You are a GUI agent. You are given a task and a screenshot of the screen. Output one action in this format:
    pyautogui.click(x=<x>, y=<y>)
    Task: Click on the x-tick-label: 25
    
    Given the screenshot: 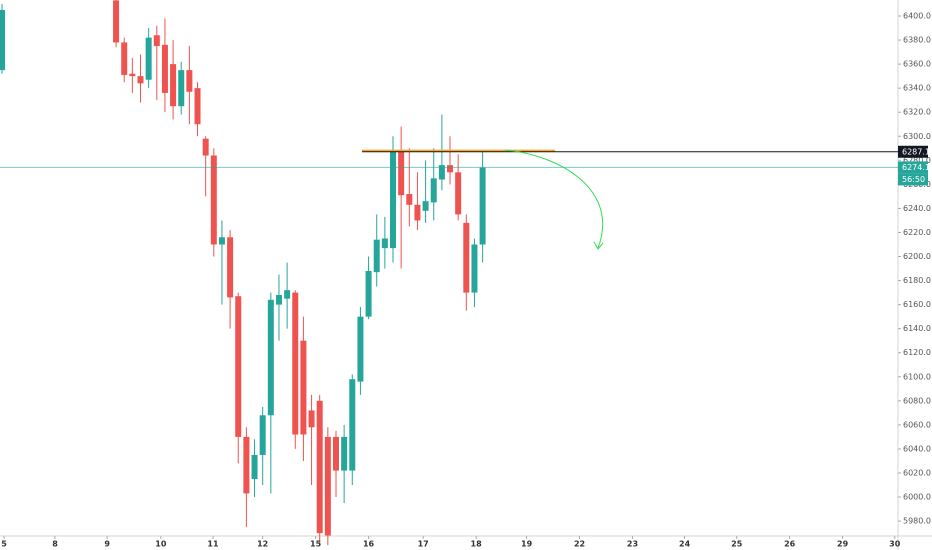 What is the action you would take?
    pyautogui.click(x=737, y=544)
    